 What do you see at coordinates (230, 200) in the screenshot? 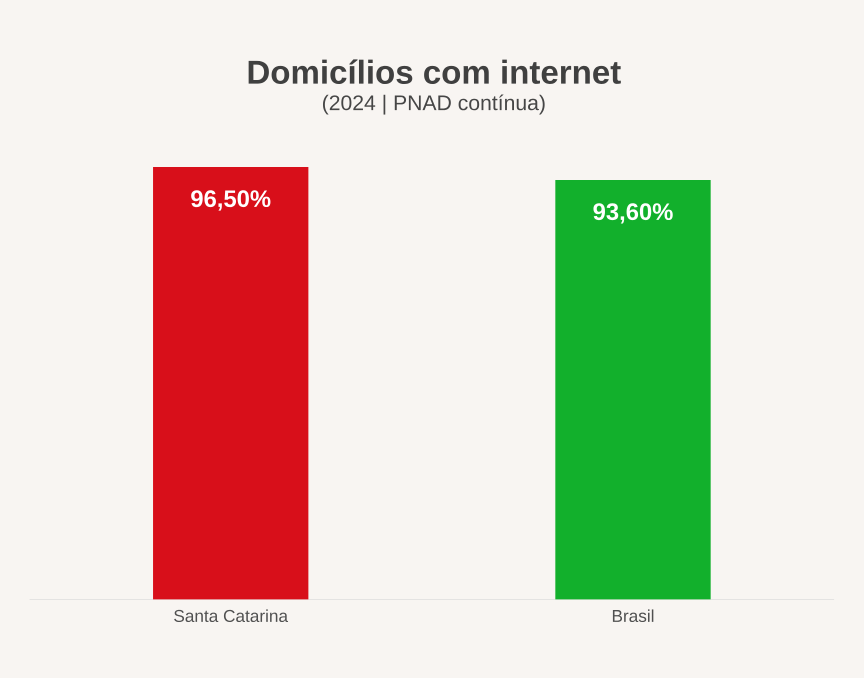
I see `data-label: 96,50%` at bounding box center [230, 200].